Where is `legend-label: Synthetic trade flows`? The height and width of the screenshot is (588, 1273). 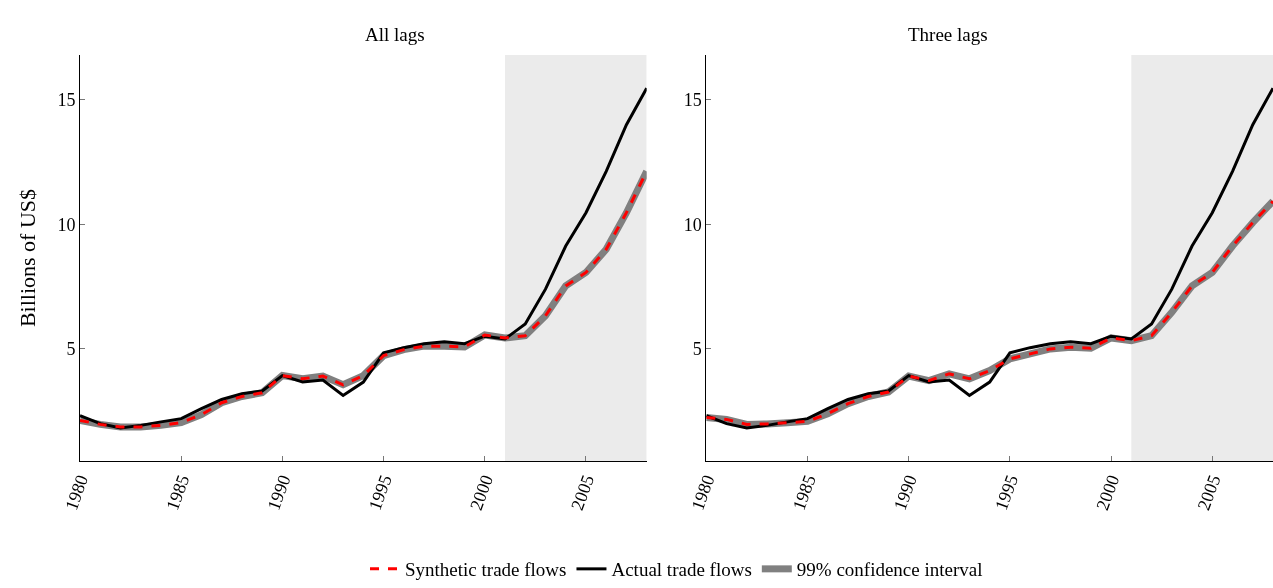 legend-label: Synthetic trade flows is located at coordinates (486, 570).